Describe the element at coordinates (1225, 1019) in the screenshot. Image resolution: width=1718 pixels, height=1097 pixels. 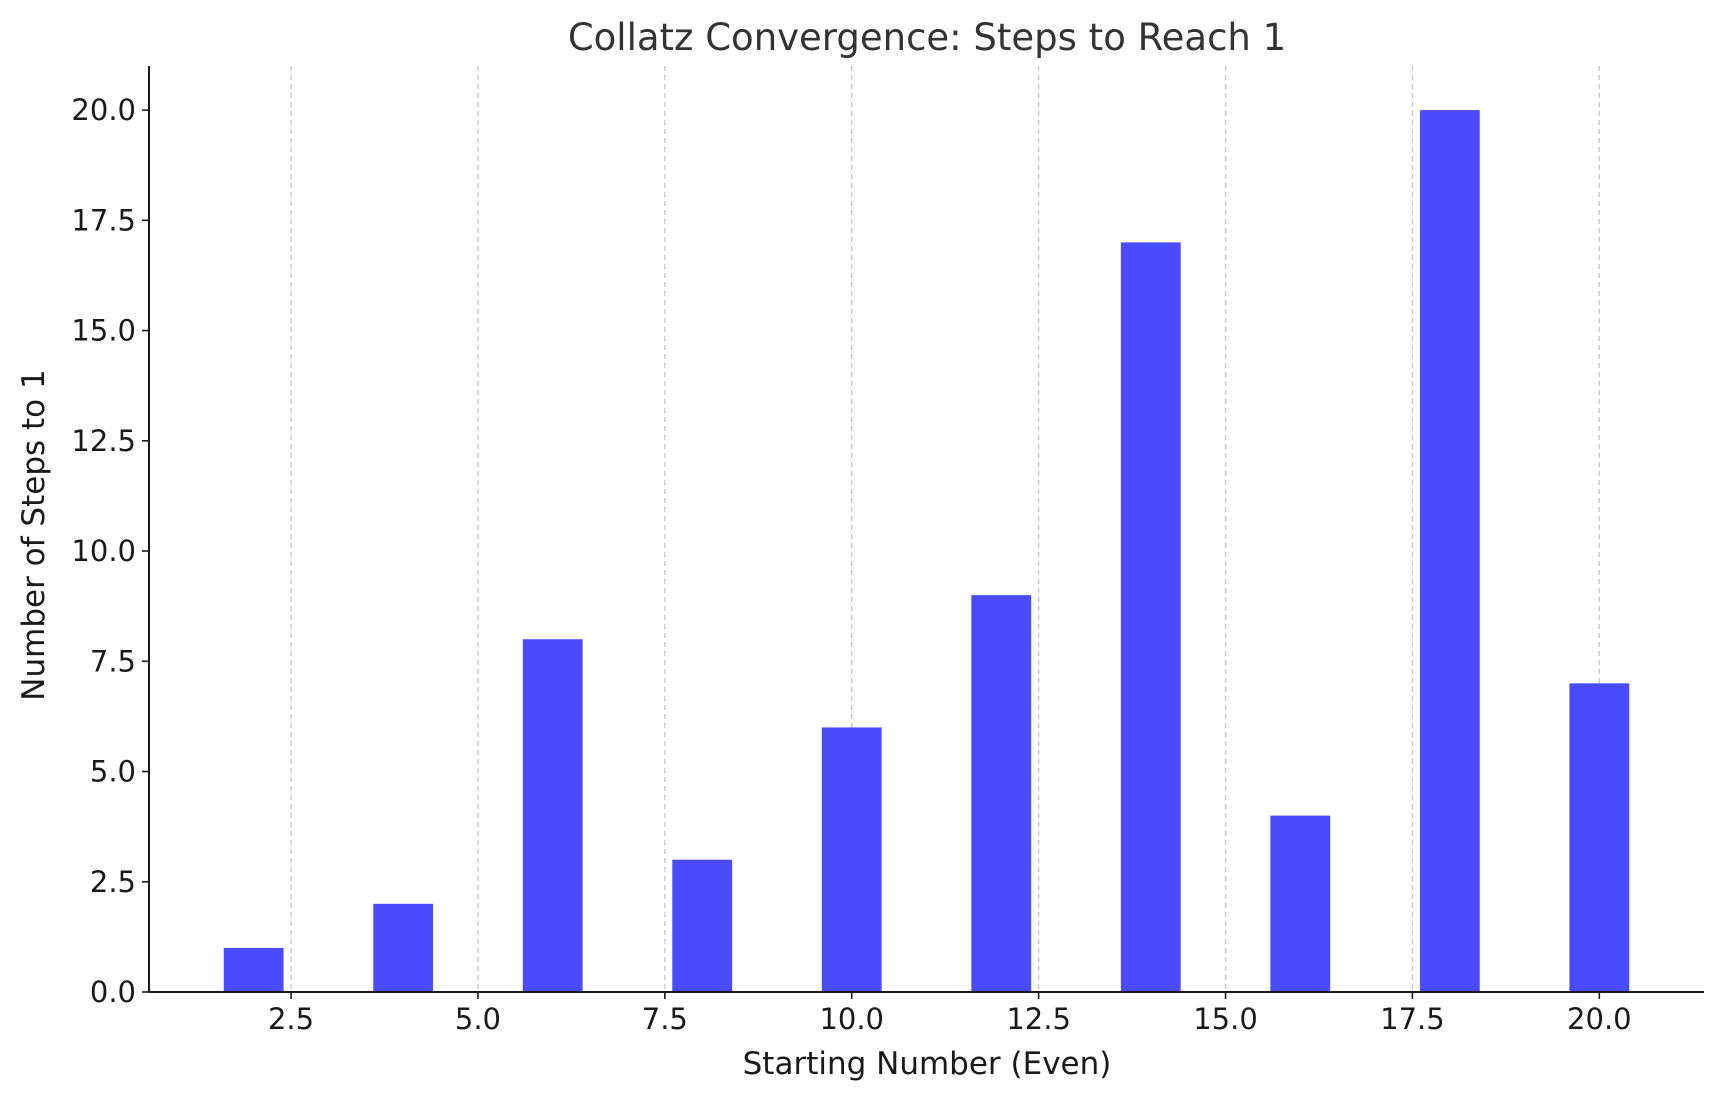
I see `x-tick-label-5: 15.0` at that location.